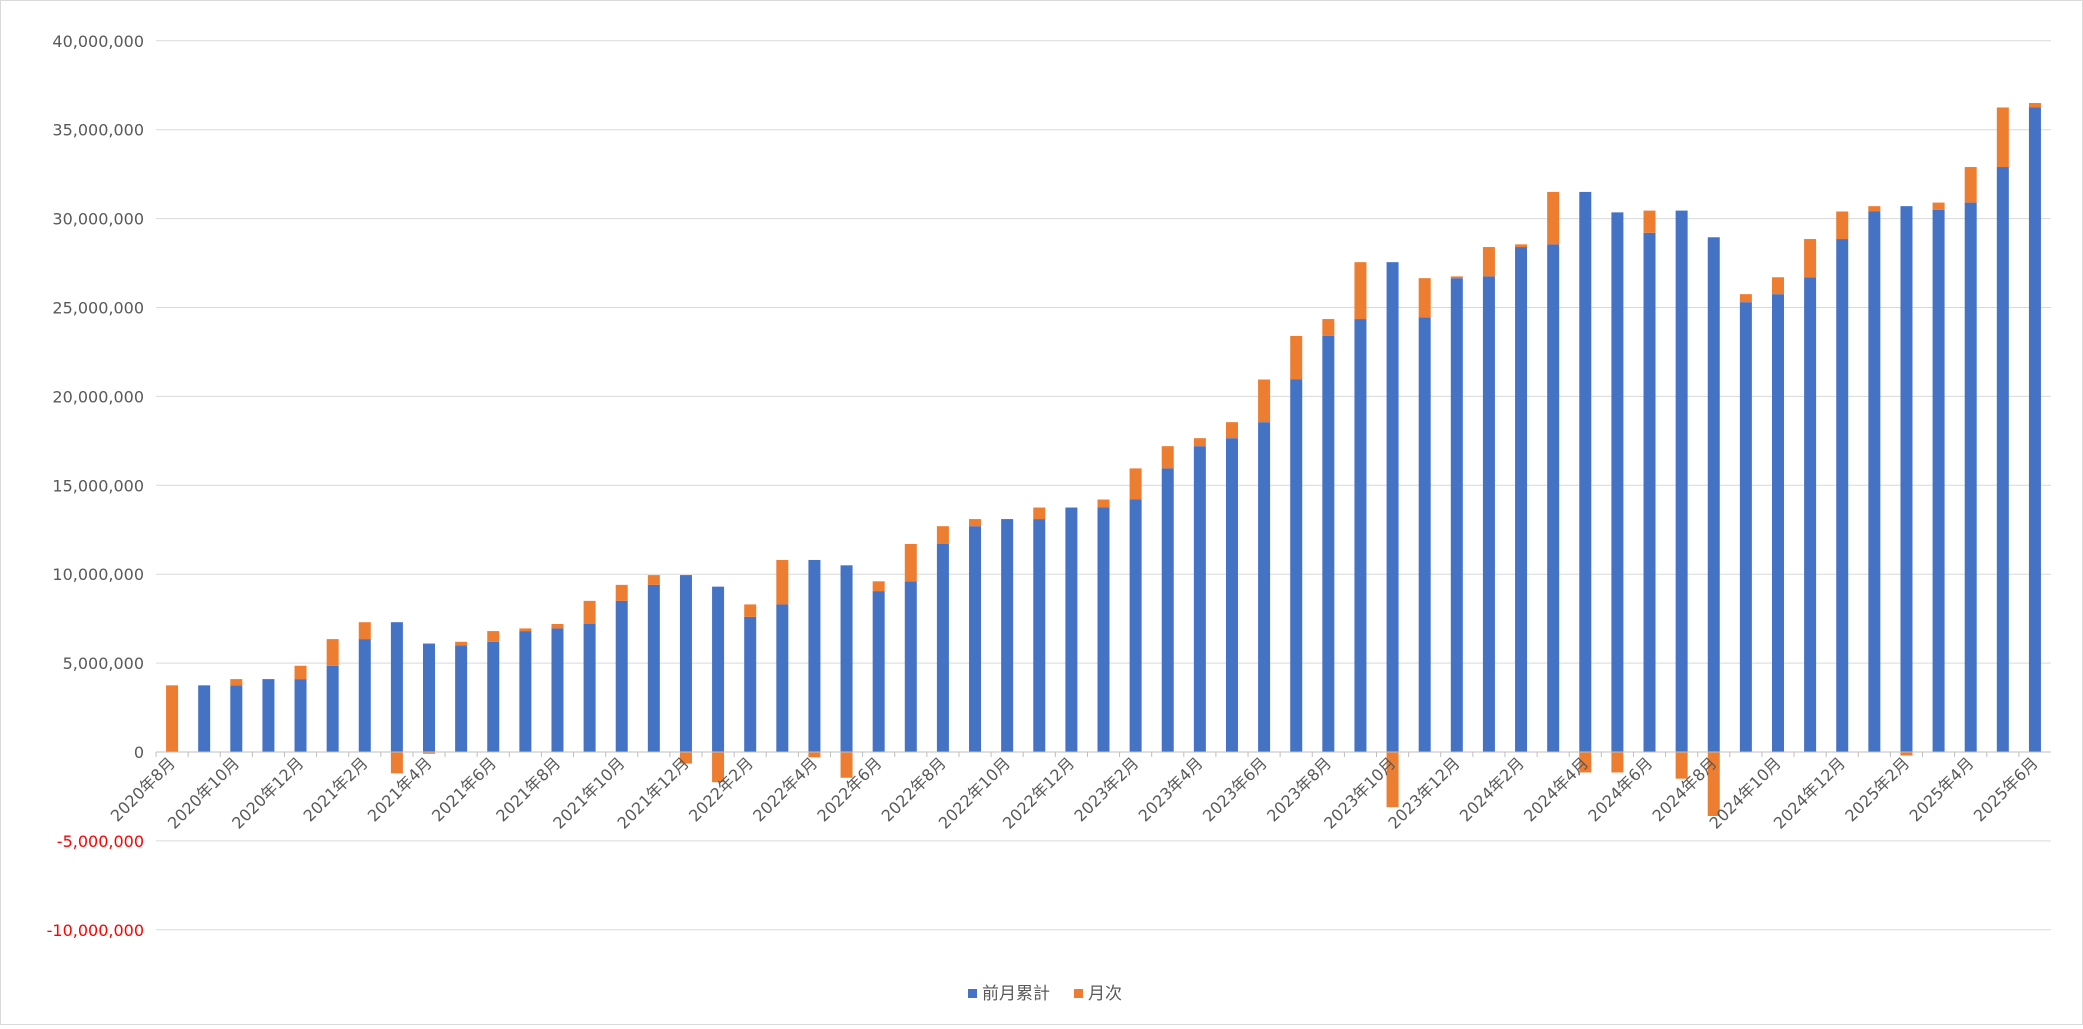 The width and height of the screenshot is (2083, 1029). I want to click on y-tick-label: 25,000,000, so click(98, 308).